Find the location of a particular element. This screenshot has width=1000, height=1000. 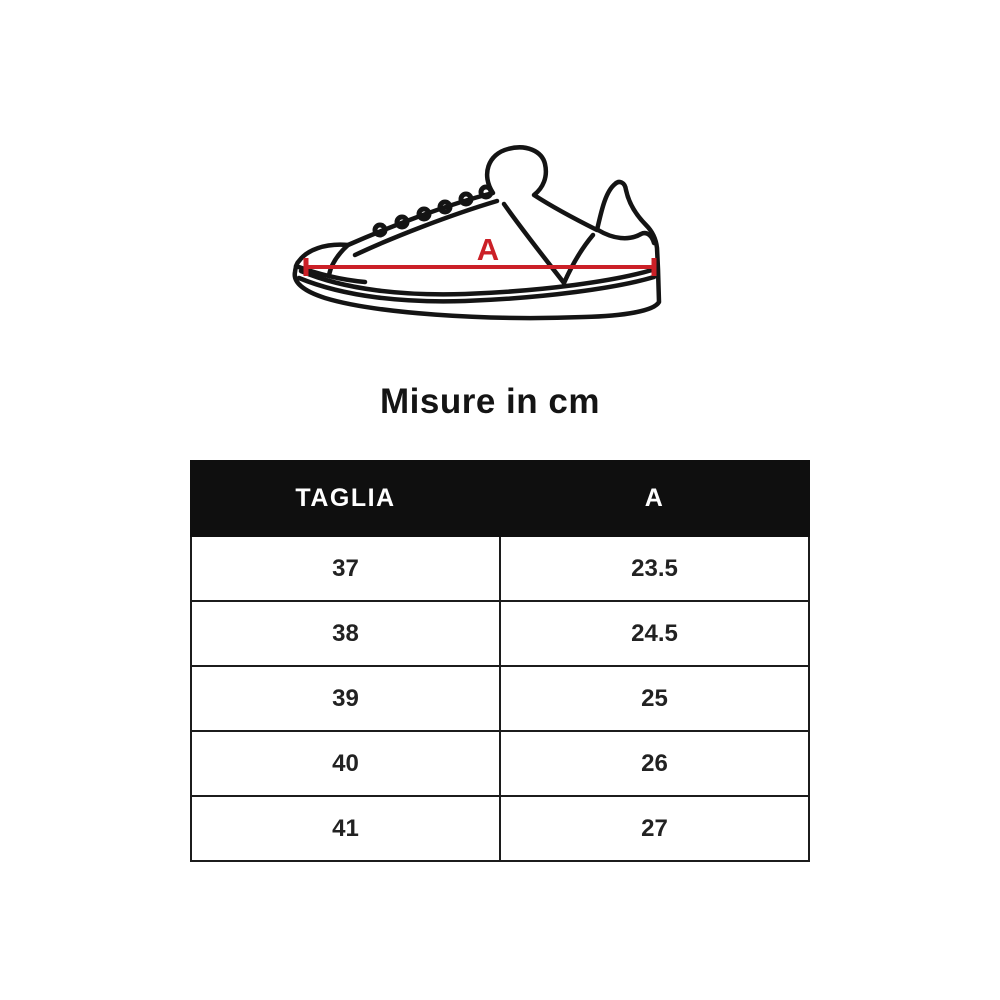

toe-cap-seam is located at coordinates (338, 260).